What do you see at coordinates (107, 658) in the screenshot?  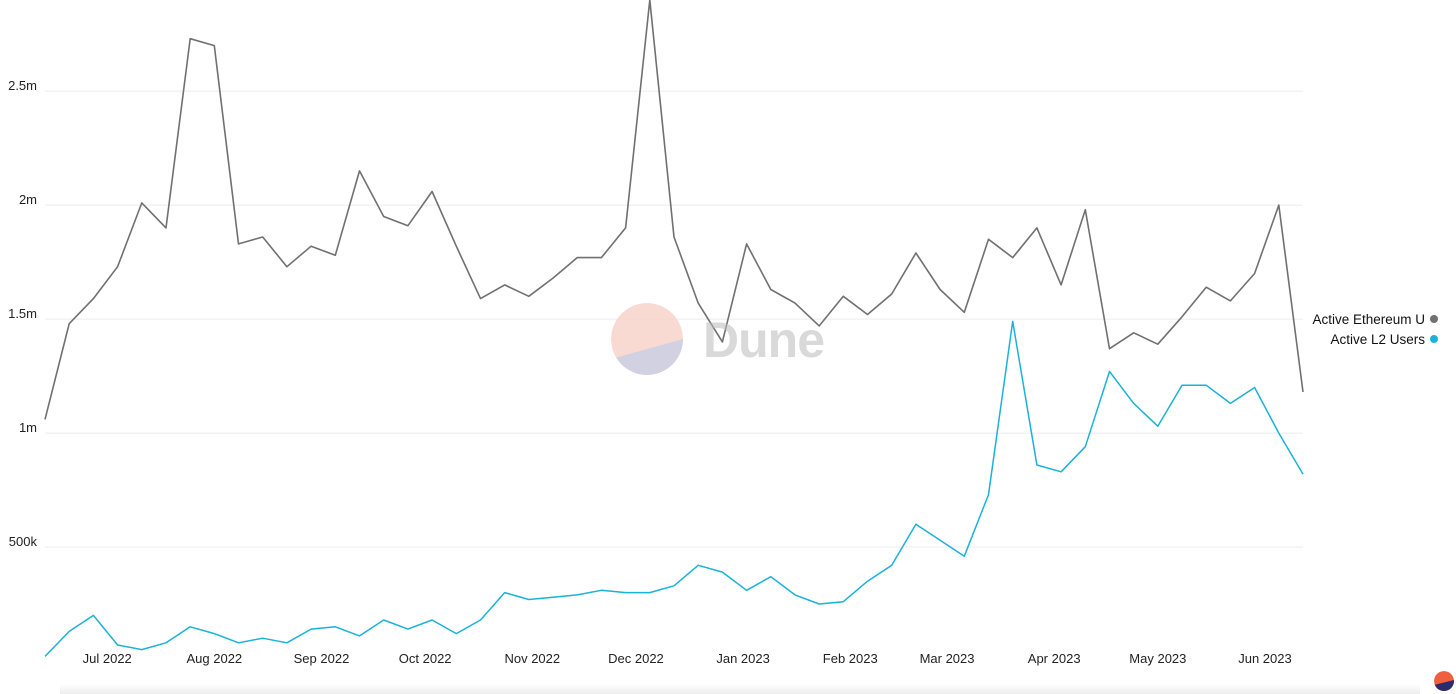 I see `x-tick-label: Jul 2022` at bounding box center [107, 658].